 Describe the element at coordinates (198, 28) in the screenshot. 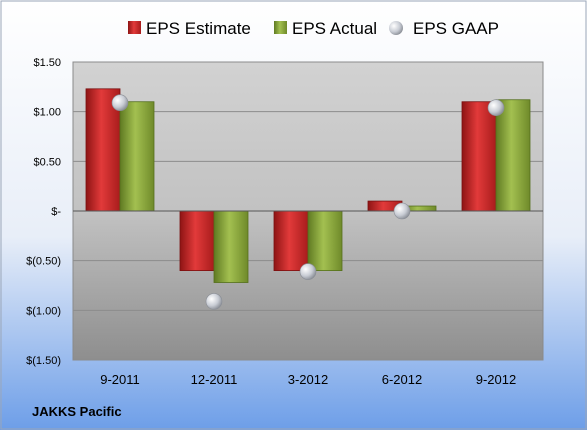

I see `legend-label-eps-estimate: EPS Estimate` at that location.